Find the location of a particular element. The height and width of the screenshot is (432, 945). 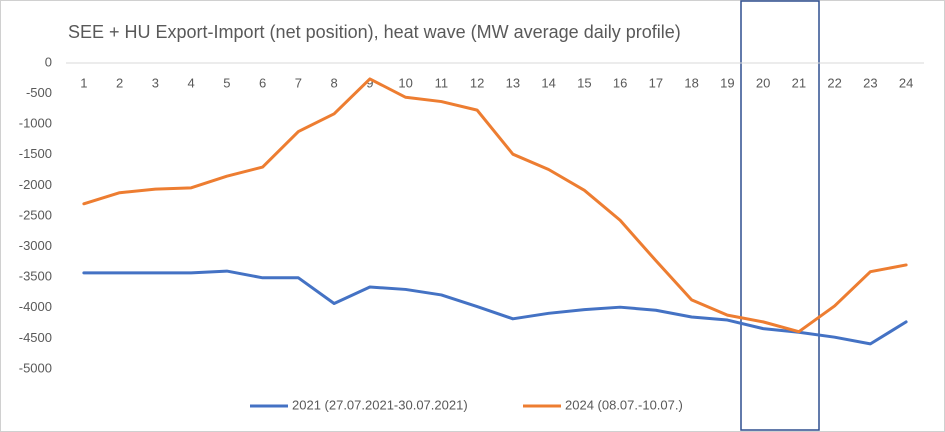

y-tick-label: -1000 is located at coordinates (35, 123).